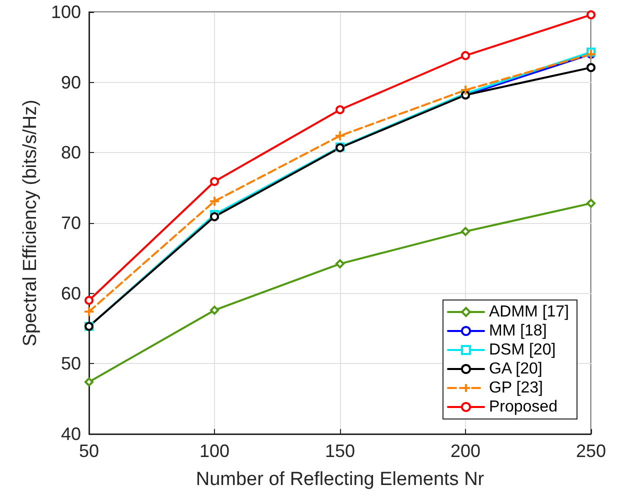  What do you see at coordinates (214, 451) in the screenshot?
I see `x-tick-label: 100` at bounding box center [214, 451].